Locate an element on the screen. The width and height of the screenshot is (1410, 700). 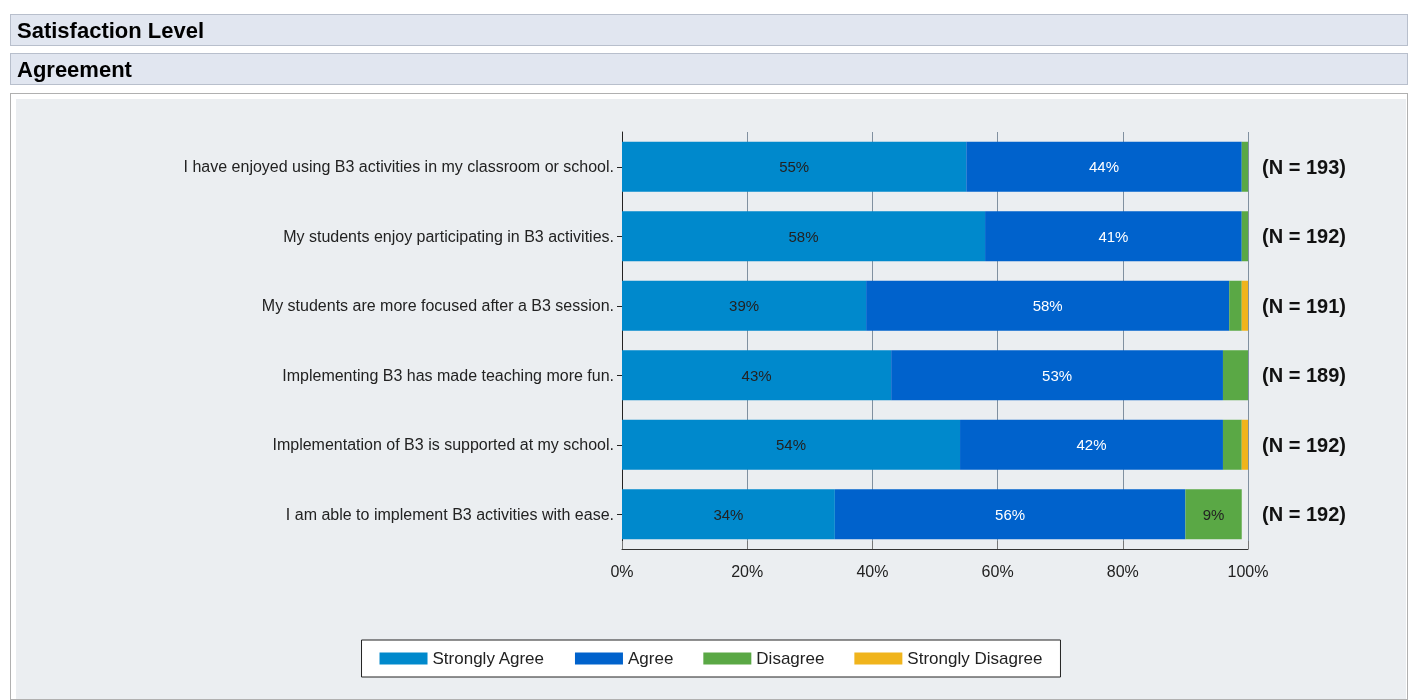
data-label: 34% is located at coordinates (728, 514).